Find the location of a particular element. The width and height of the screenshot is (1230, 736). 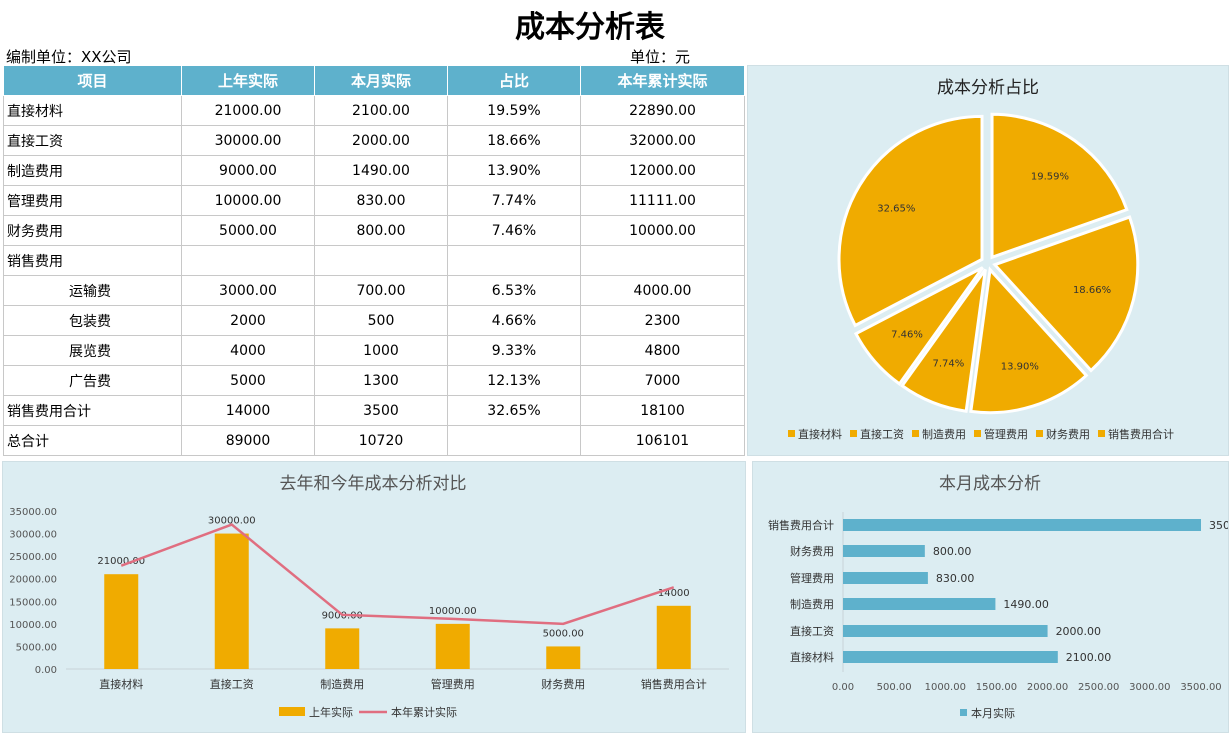

bar-label: 830.00 is located at coordinates (955, 578).